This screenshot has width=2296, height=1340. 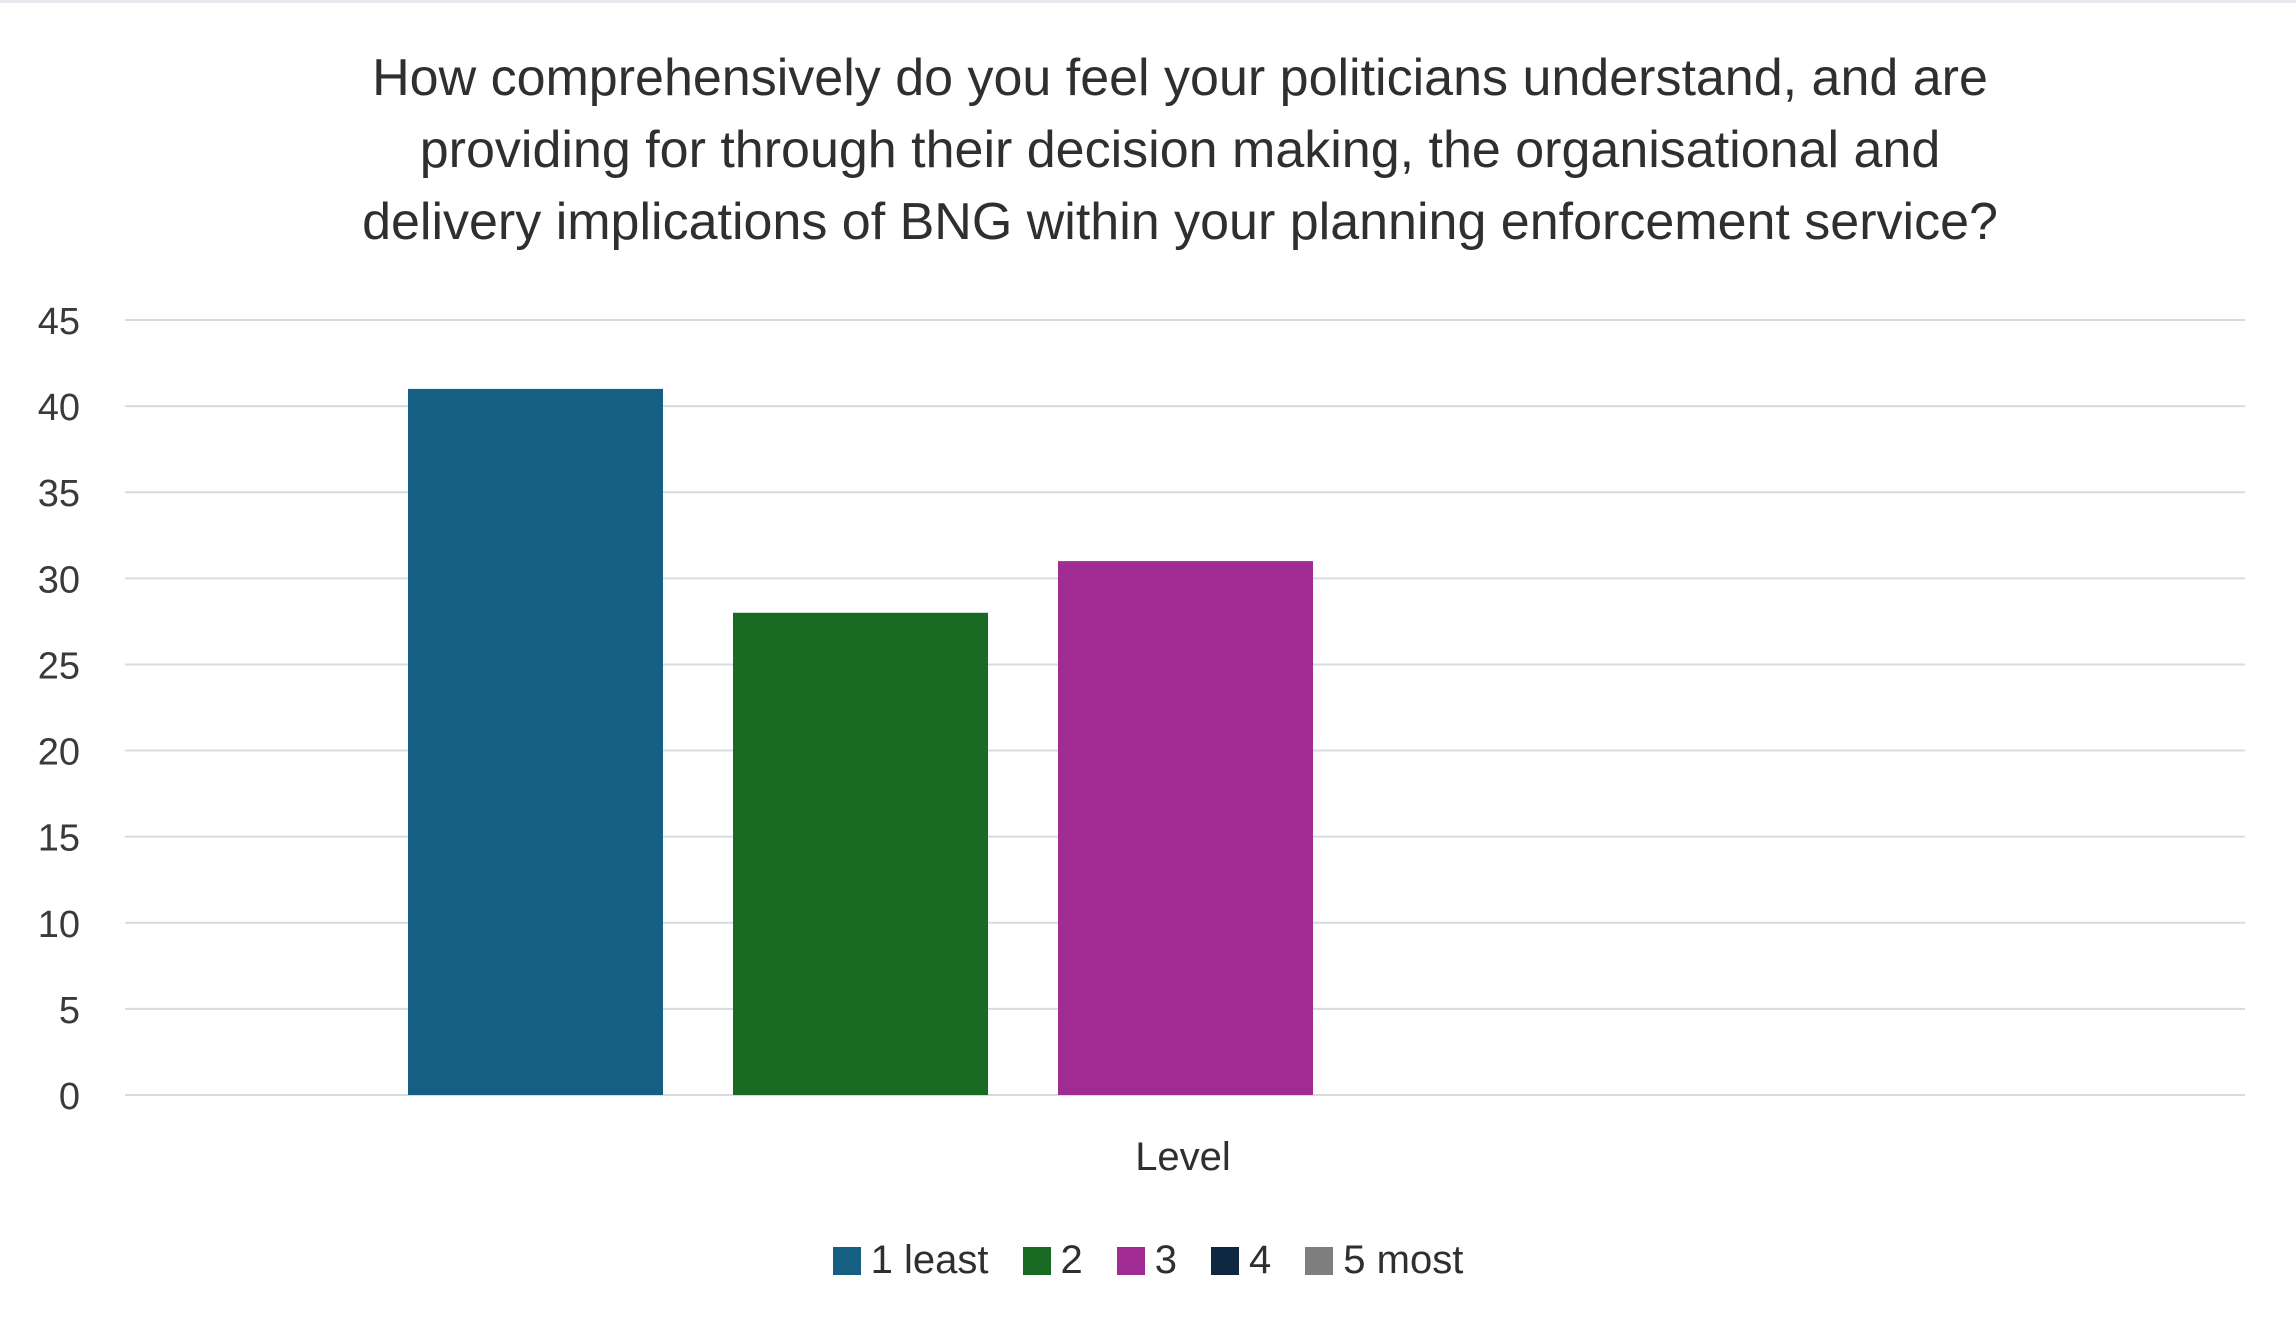 I want to click on legend-item: 3, so click(x=1147, y=1260).